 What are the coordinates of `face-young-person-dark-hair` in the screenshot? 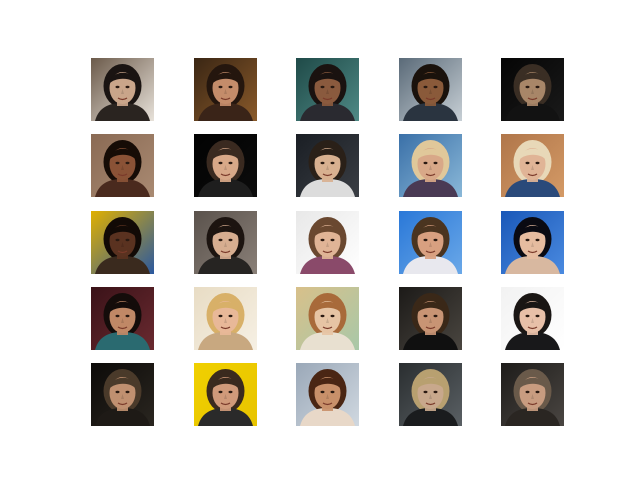 It's located at (532, 318).